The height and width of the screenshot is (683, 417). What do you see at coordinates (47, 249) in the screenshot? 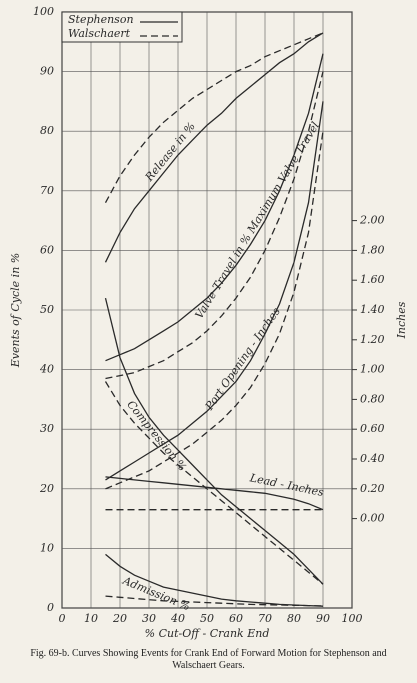
I see `y-tick-label: 60` at bounding box center [47, 249].